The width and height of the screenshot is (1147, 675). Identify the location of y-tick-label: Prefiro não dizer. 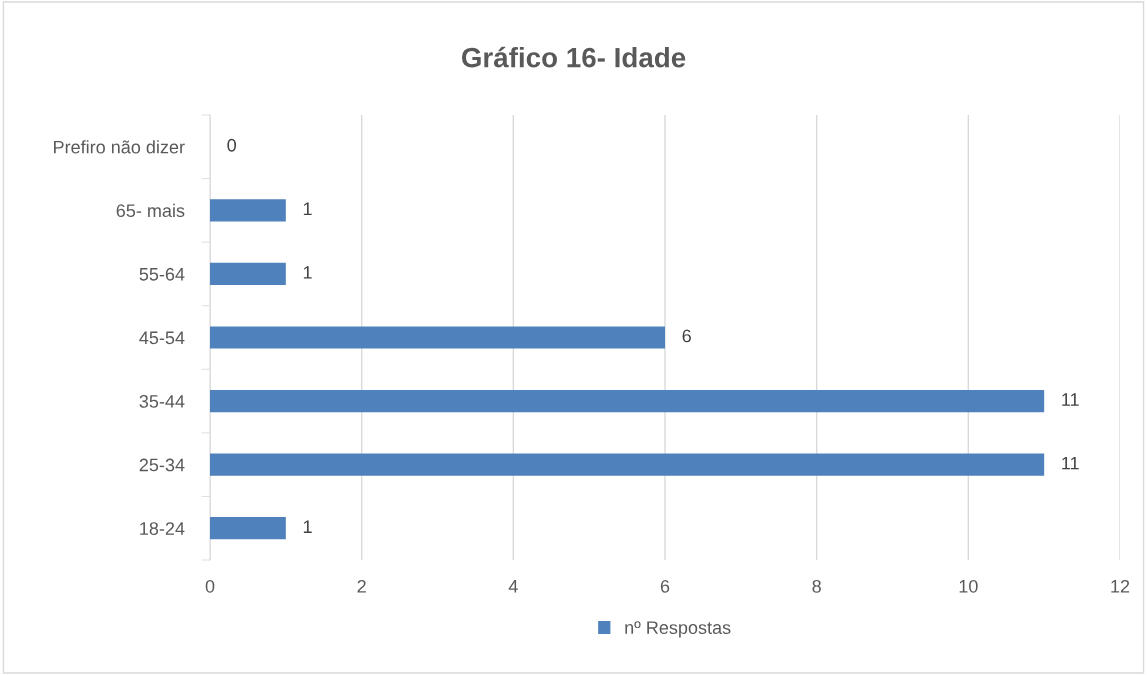
(119, 147).